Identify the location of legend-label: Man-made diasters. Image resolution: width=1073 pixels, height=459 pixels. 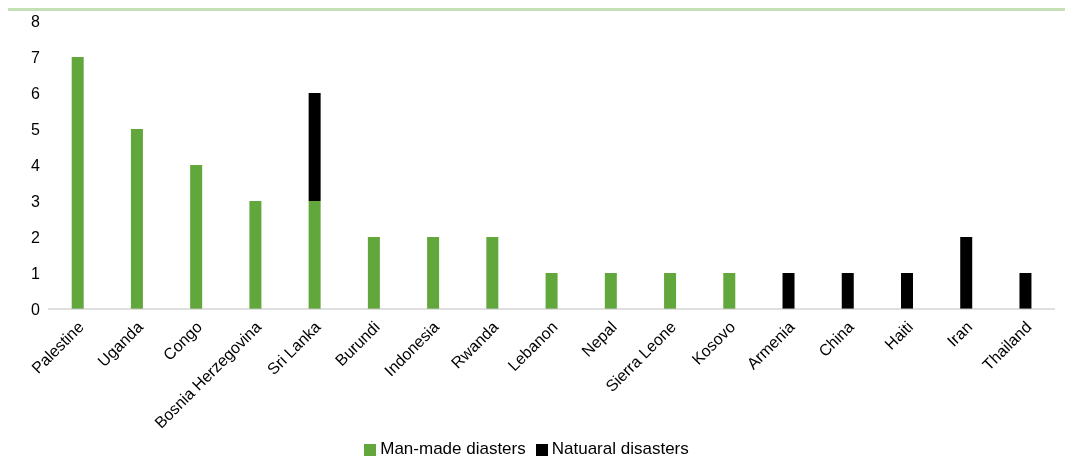
(453, 448).